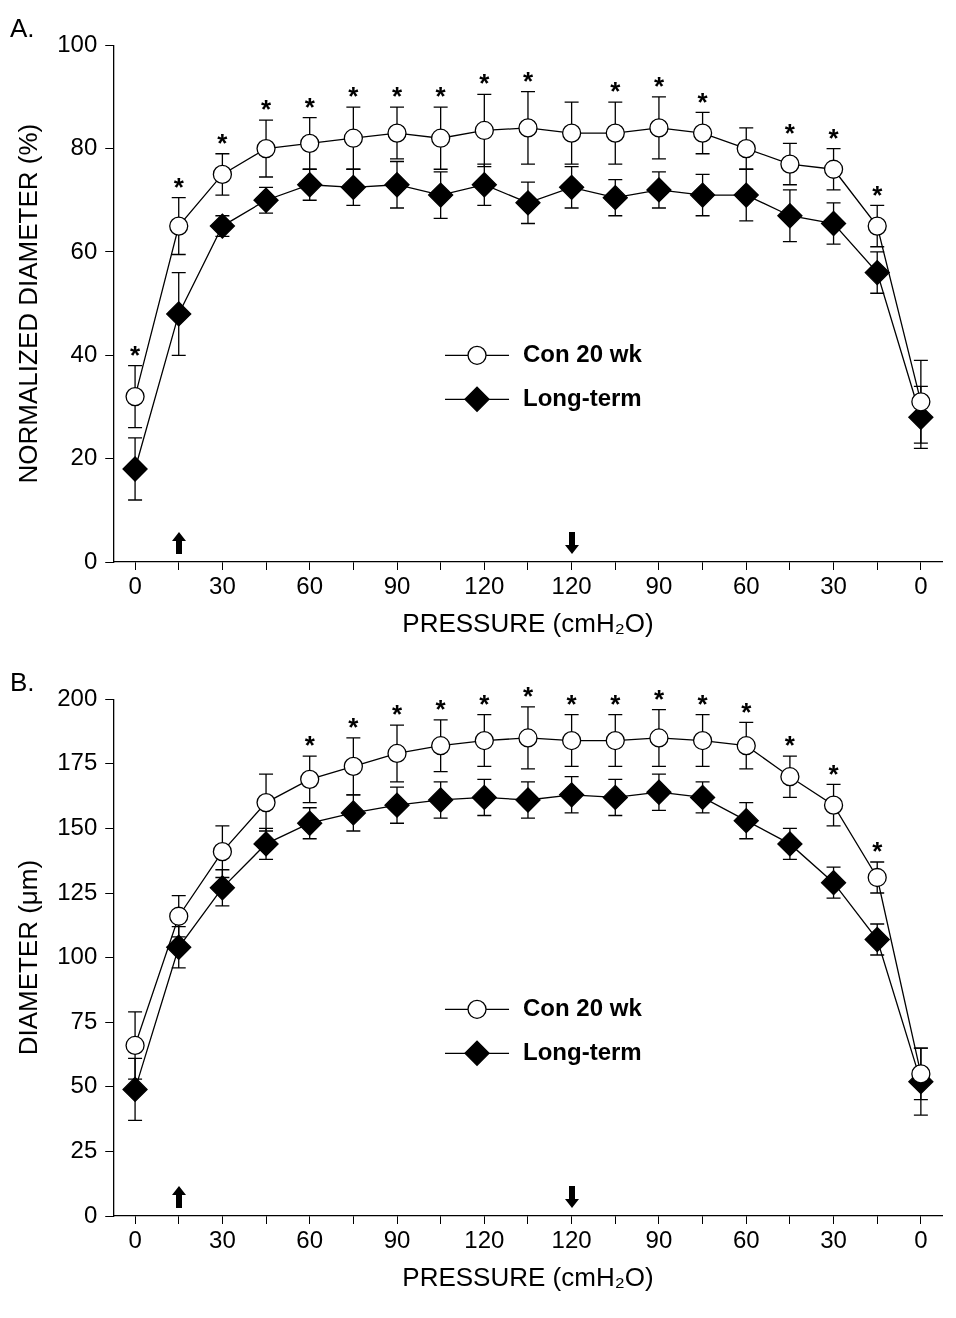 The width and height of the screenshot is (956, 1318). Describe the element at coordinates (583, 1007) in the screenshot. I see `legend-label: Con 20 wk` at that location.